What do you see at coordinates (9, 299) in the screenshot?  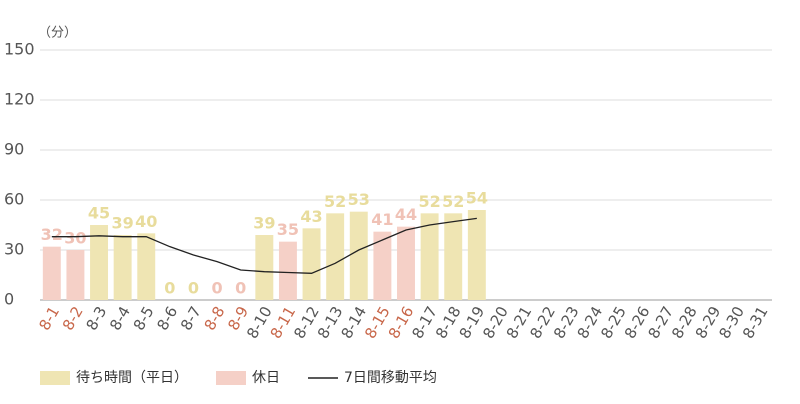 I see `y-tick-label: 0` at bounding box center [9, 299].